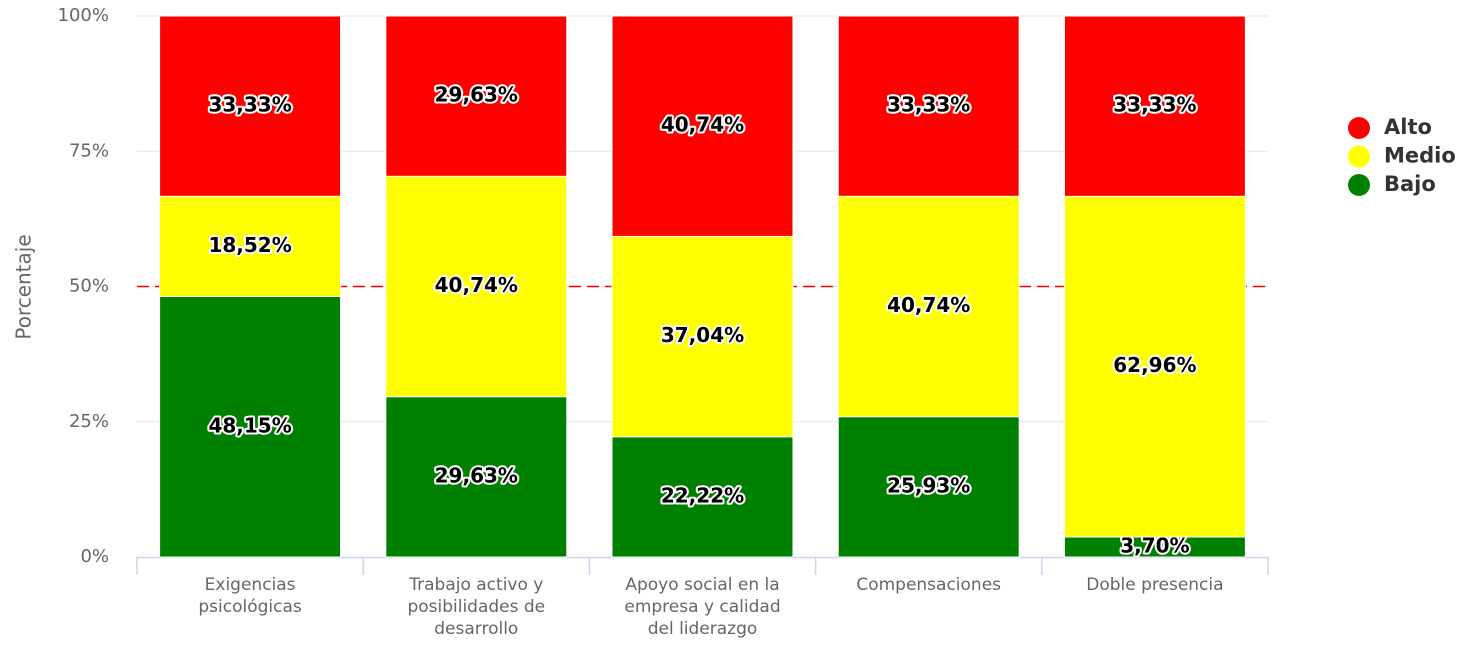  What do you see at coordinates (94, 556) in the screenshot?
I see `y-tick-label: 0%` at bounding box center [94, 556].